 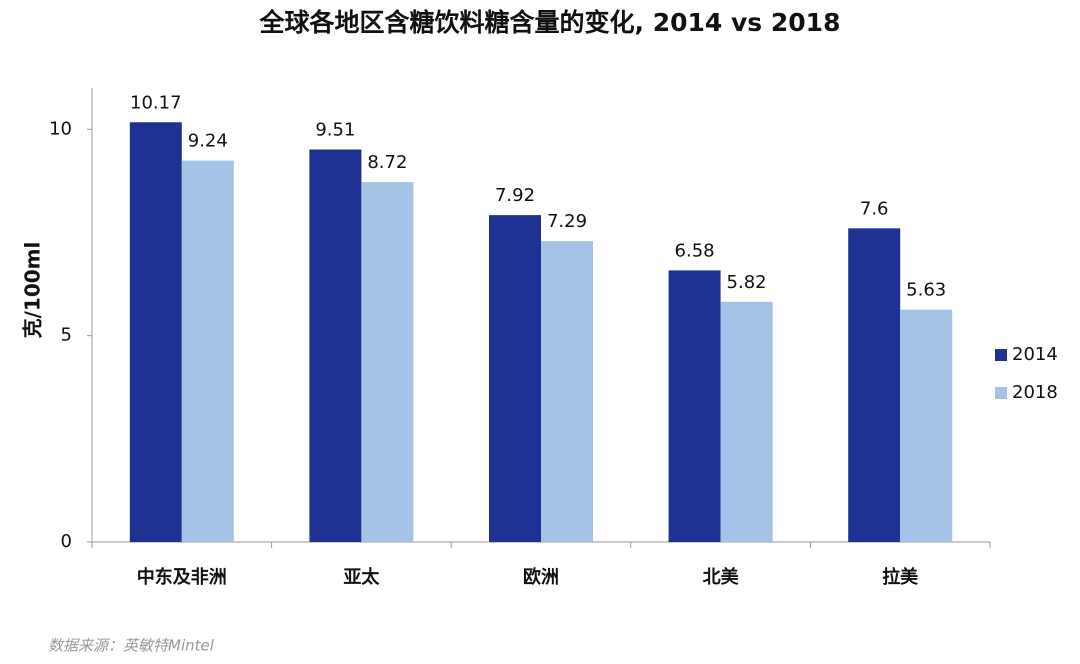 I want to click on x-tick-label: 亚太, so click(x=361, y=577).